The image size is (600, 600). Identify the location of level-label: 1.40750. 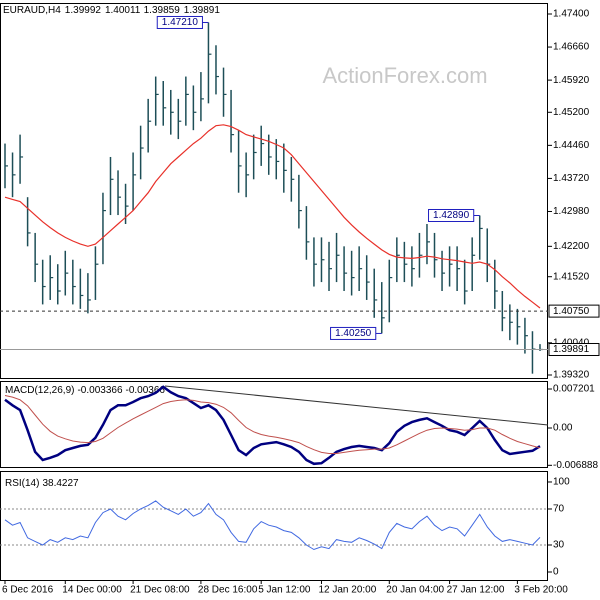
(571, 311).